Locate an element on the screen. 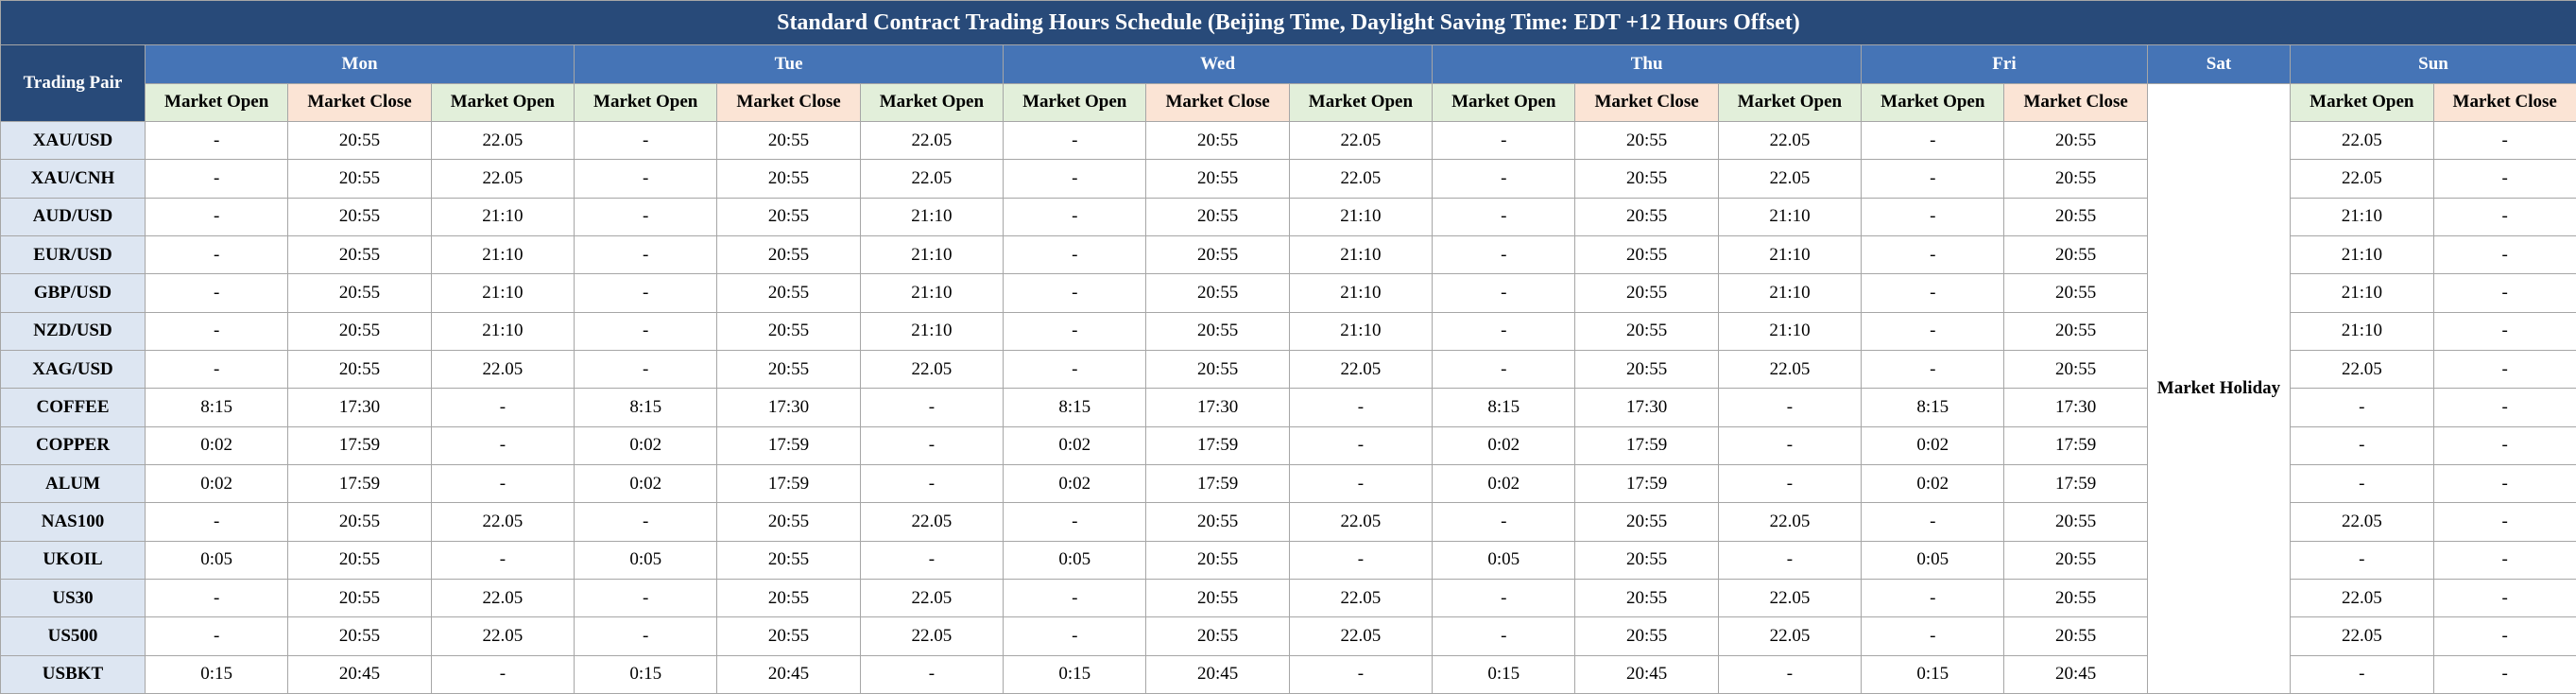  time-cell: 17:30 is located at coordinates (1217, 407).